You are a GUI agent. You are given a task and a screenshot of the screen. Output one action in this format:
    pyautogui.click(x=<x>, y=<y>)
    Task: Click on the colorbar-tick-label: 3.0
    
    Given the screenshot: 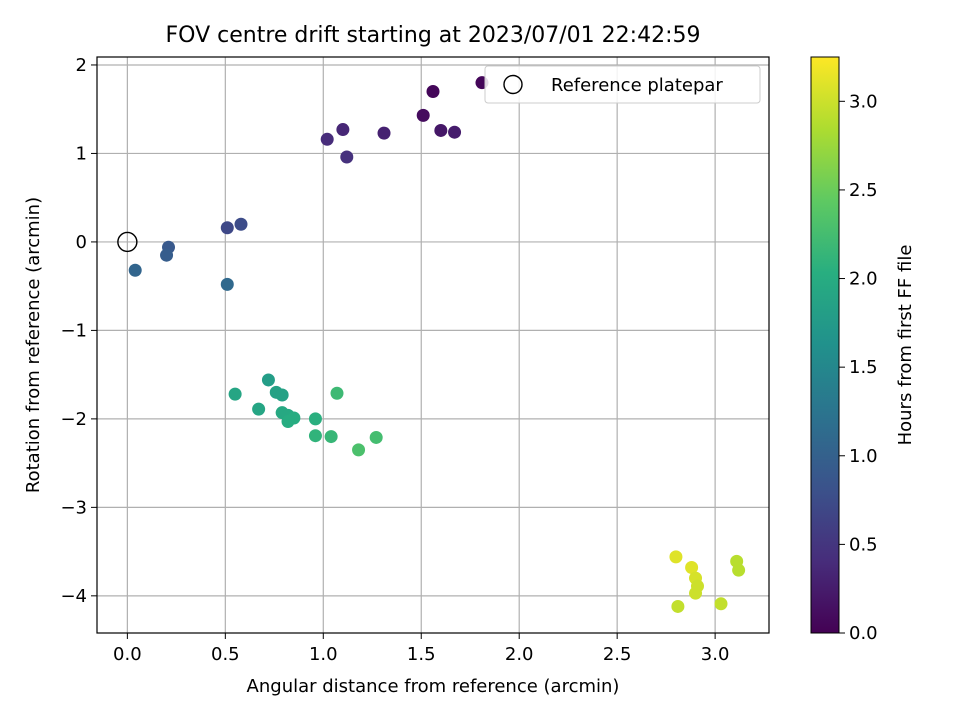 What is the action you would take?
    pyautogui.click(x=863, y=101)
    